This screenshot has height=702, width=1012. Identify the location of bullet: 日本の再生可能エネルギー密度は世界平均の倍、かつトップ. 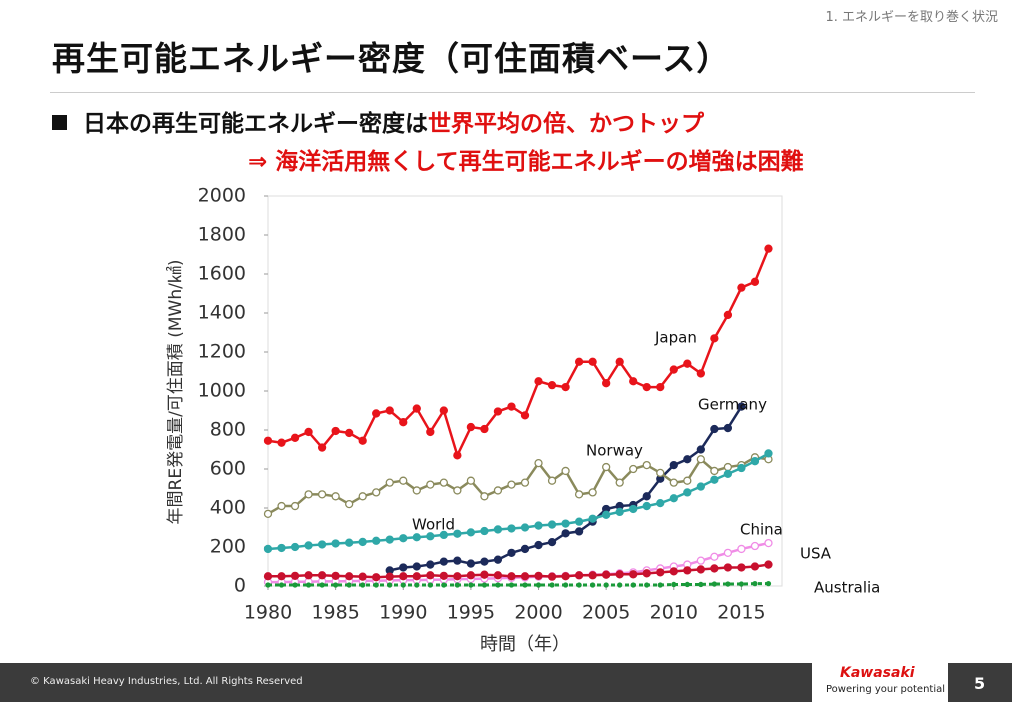
(378, 121).